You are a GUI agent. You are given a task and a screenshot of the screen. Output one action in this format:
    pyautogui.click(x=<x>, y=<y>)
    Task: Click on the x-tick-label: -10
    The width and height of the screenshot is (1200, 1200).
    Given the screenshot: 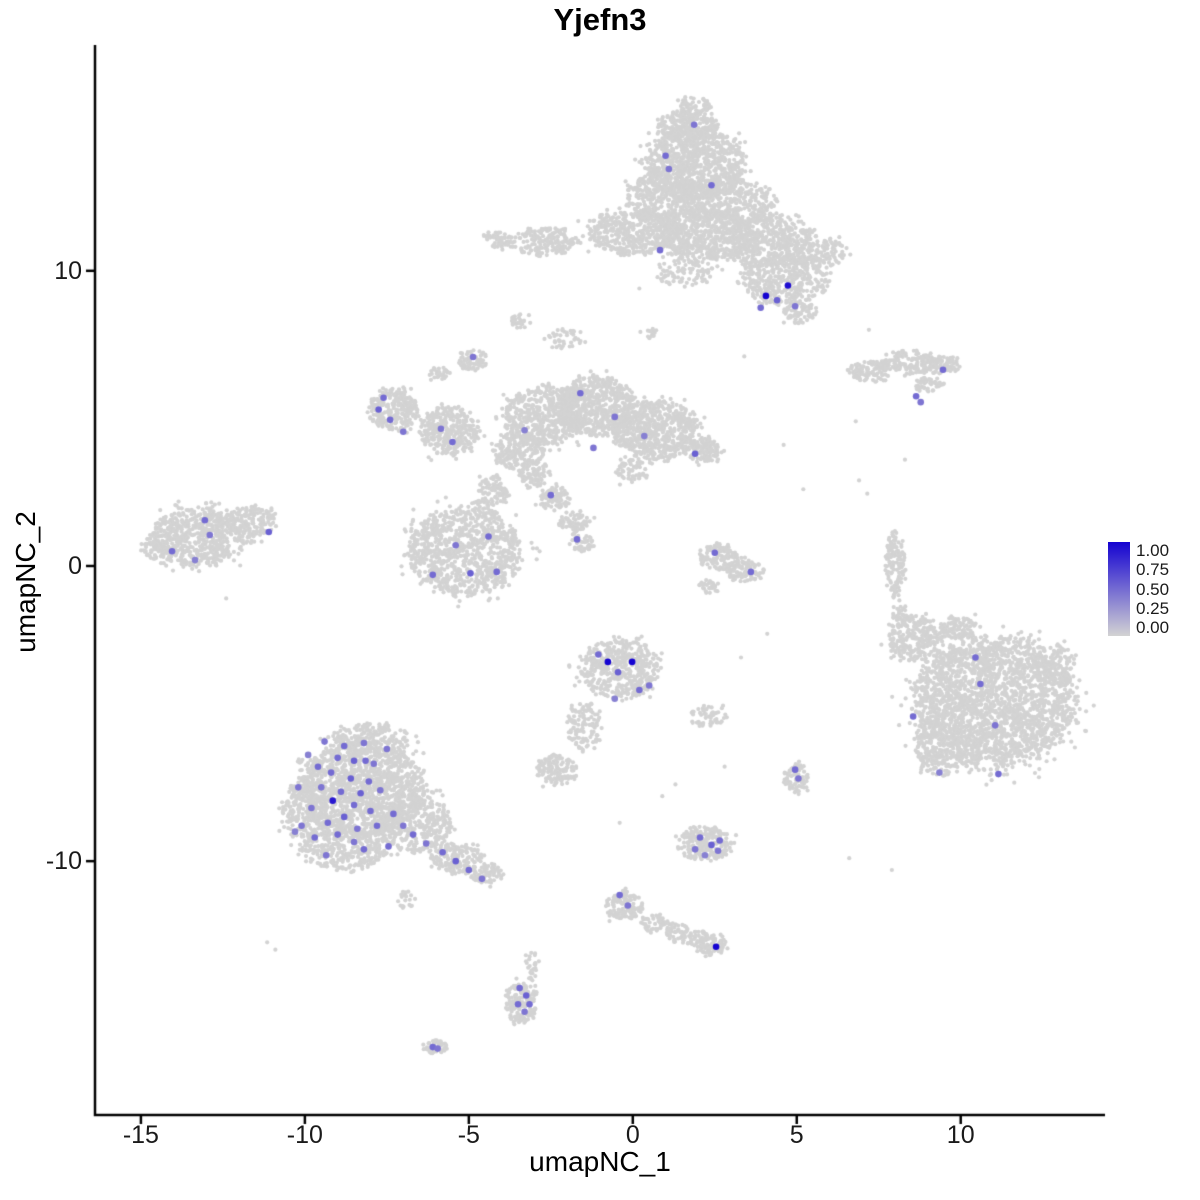 What is the action you would take?
    pyautogui.click(x=304, y=1135)
    